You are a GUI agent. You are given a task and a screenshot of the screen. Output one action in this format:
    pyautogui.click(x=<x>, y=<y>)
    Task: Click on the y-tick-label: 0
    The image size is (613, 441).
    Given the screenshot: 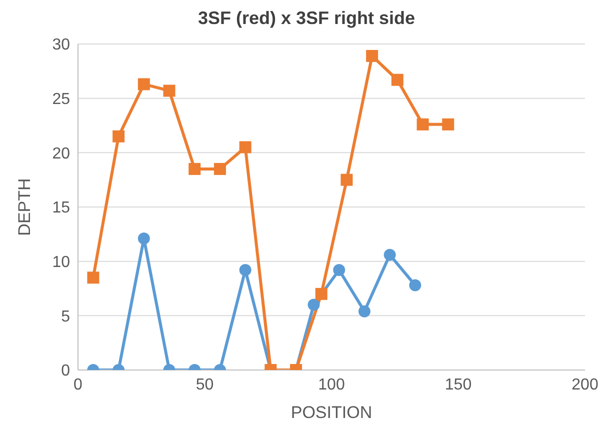 What is the action you would take?
    pyautogui.click(x=65, y=371)
    